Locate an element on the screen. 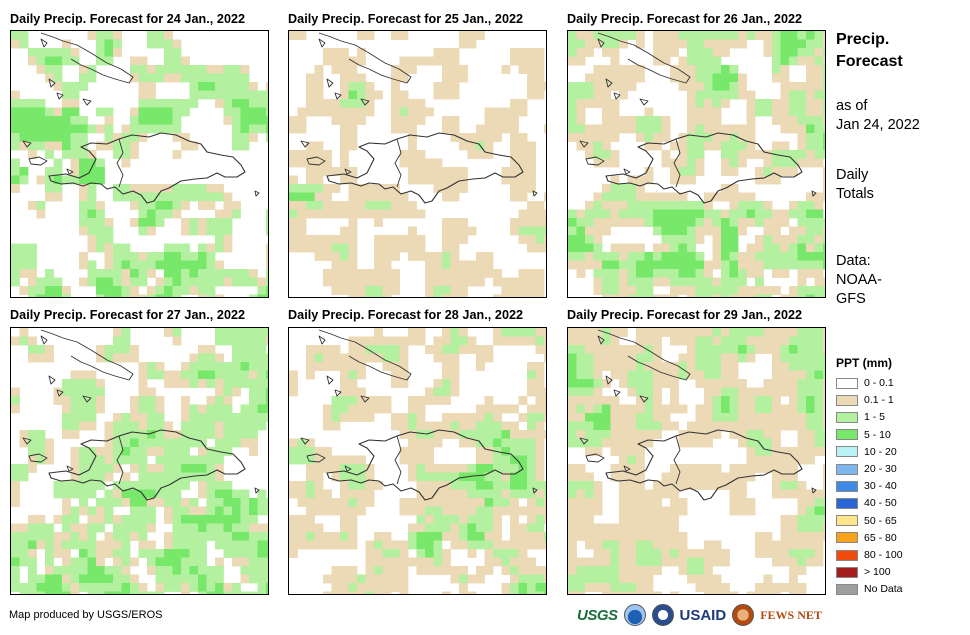  legend-item: 10 - 20 is located at coordinates (866, 452).